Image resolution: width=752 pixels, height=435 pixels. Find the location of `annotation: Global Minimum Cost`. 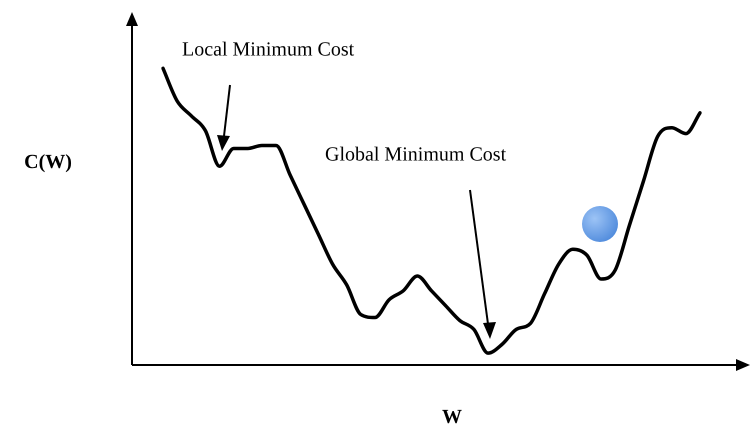

annotation: Global Minimum Cost is located at coordinates (416, 154).